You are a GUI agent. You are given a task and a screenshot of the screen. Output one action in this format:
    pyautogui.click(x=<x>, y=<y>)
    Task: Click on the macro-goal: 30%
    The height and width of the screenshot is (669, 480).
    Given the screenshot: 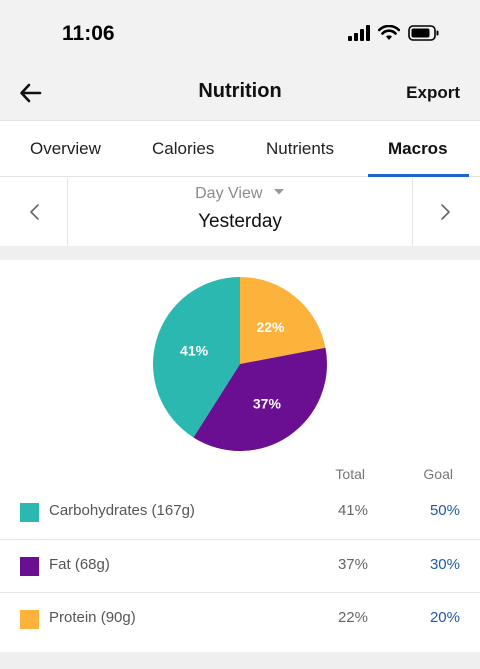 What is the action you would take?
    pyautogui.click(x=444, y=564)
    